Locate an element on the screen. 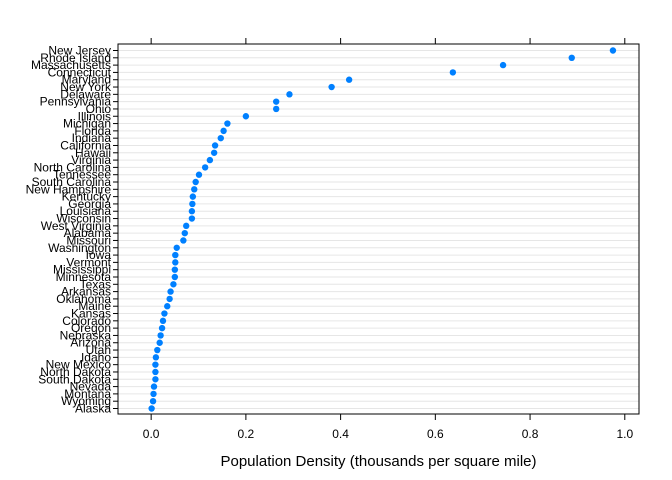 The height and width of the screenshot is (480, 672). state-label: Mississippi is located at coordinates (82, 270).